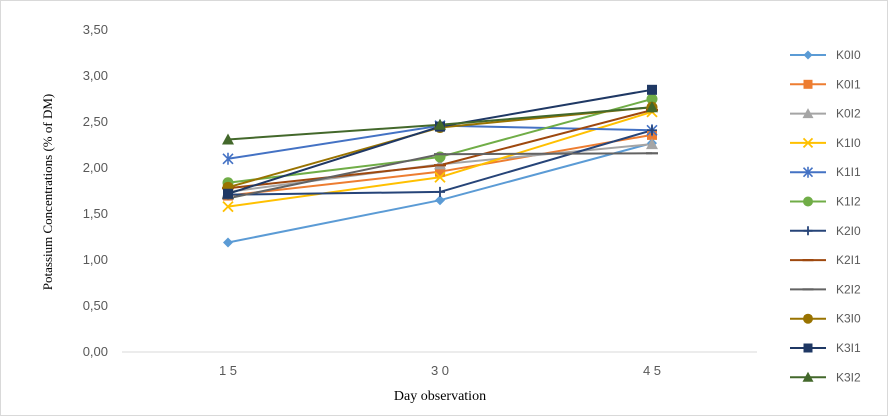 The image size is (888, 416). I want to click on legend-marker-k0i1, so click(808, 84).